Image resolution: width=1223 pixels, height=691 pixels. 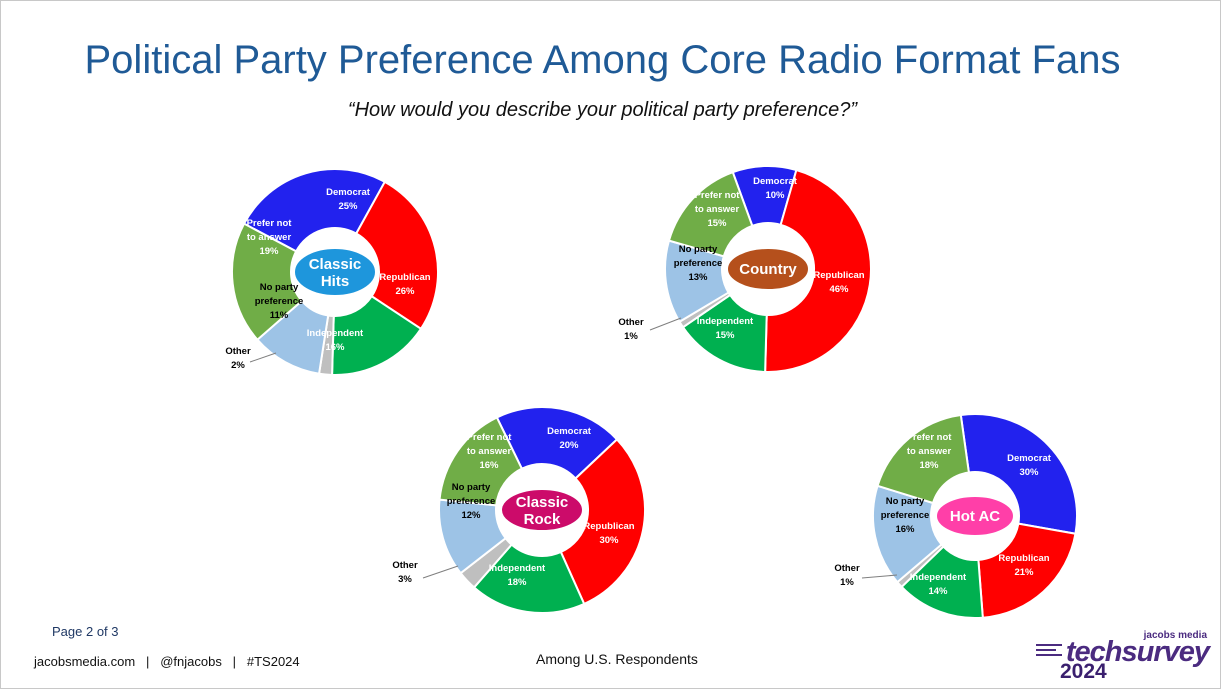 I want to click on techsurvey-logo: jacobs media techsurvey 2024, so click(x=1123, y=657).